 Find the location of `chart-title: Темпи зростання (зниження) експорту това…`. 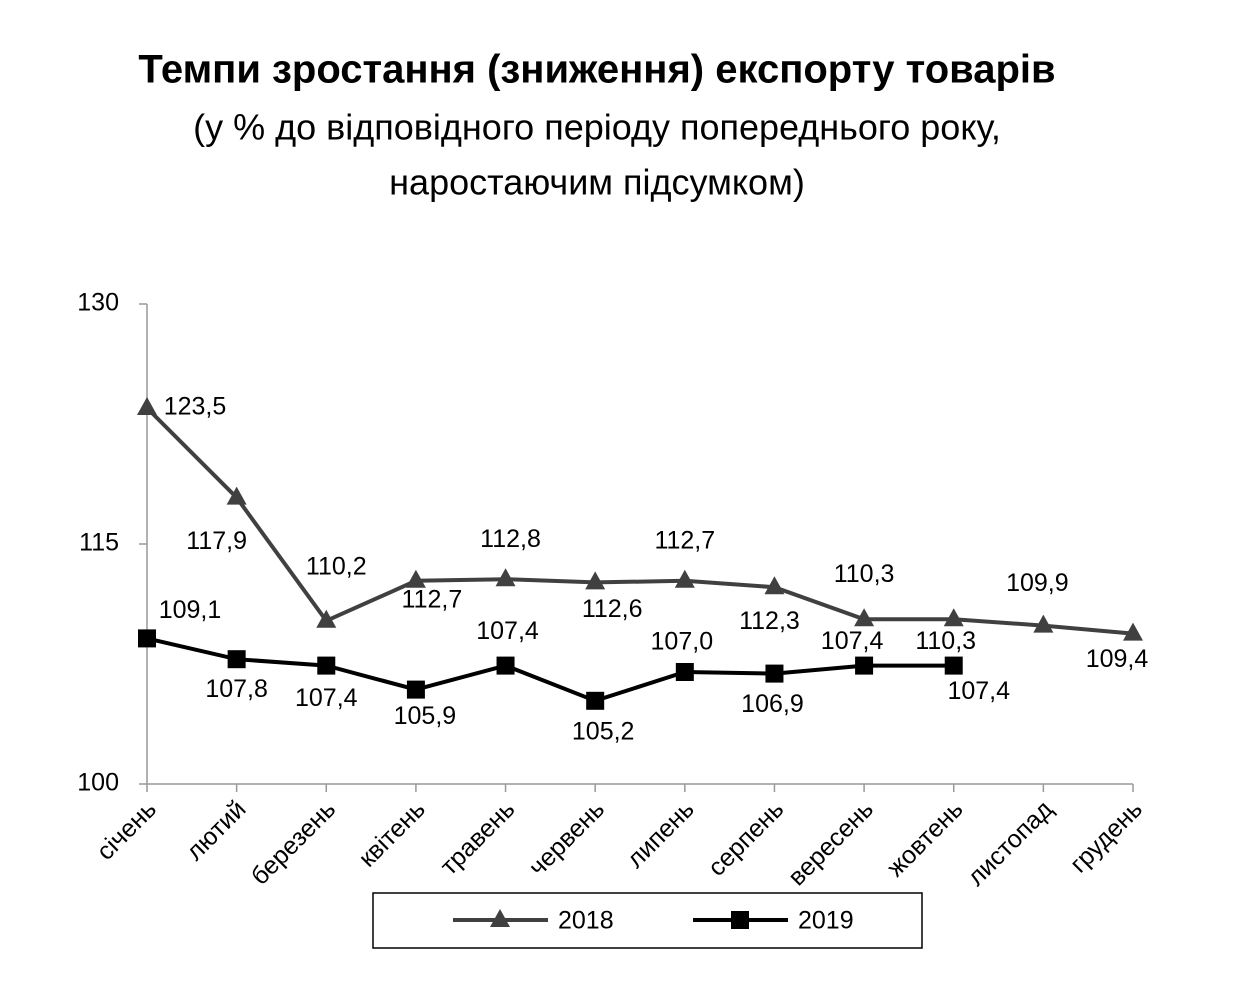

chart-title: Темпи зростання (зниження) експорту това… is located at coordinates (596, 70).